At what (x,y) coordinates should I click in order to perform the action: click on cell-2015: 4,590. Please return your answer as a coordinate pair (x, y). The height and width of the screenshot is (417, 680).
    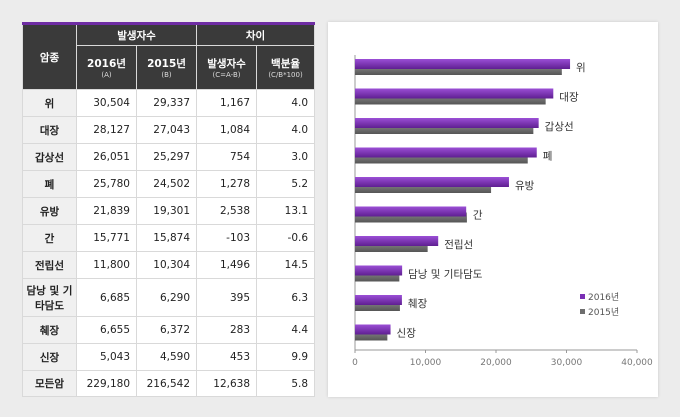
    Looking at the image, I should click on (166, 357).